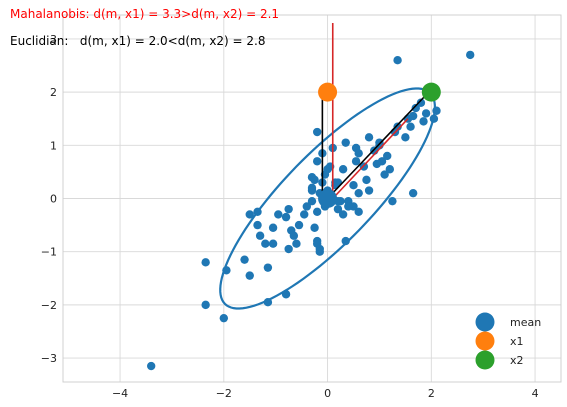  Describe the element at coordinates (53, 199) in the screenshot. I see `y-tick-label: 0` at that location.